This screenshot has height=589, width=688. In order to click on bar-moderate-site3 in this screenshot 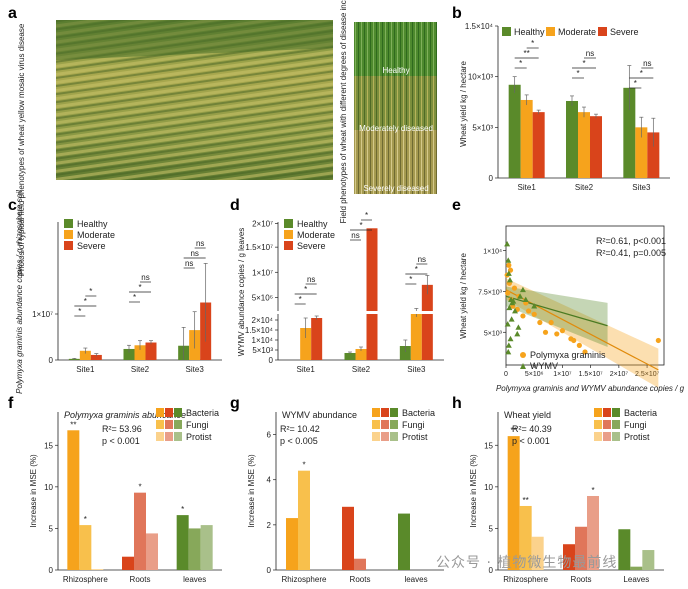, I will do `click(416, 336)`.